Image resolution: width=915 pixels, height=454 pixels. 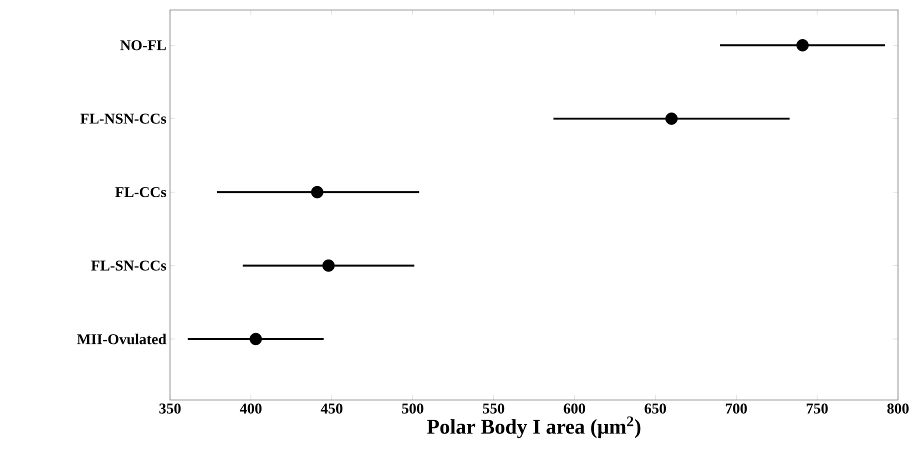 What do you see at coordinates (898, 409) in the screenshot?
I see `x-tick-label: 800` at bounding box center [898, 409].